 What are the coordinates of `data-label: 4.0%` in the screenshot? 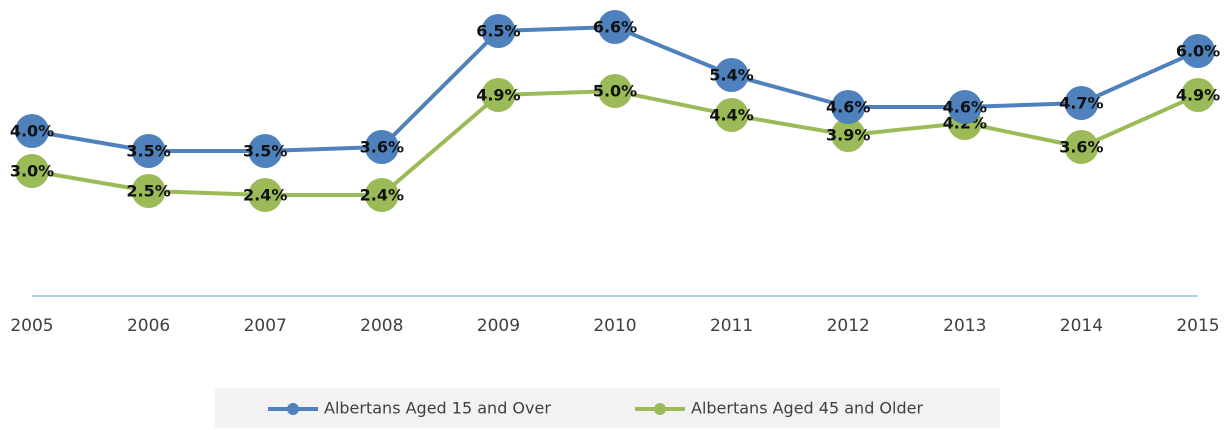 It's located at (32, 131).